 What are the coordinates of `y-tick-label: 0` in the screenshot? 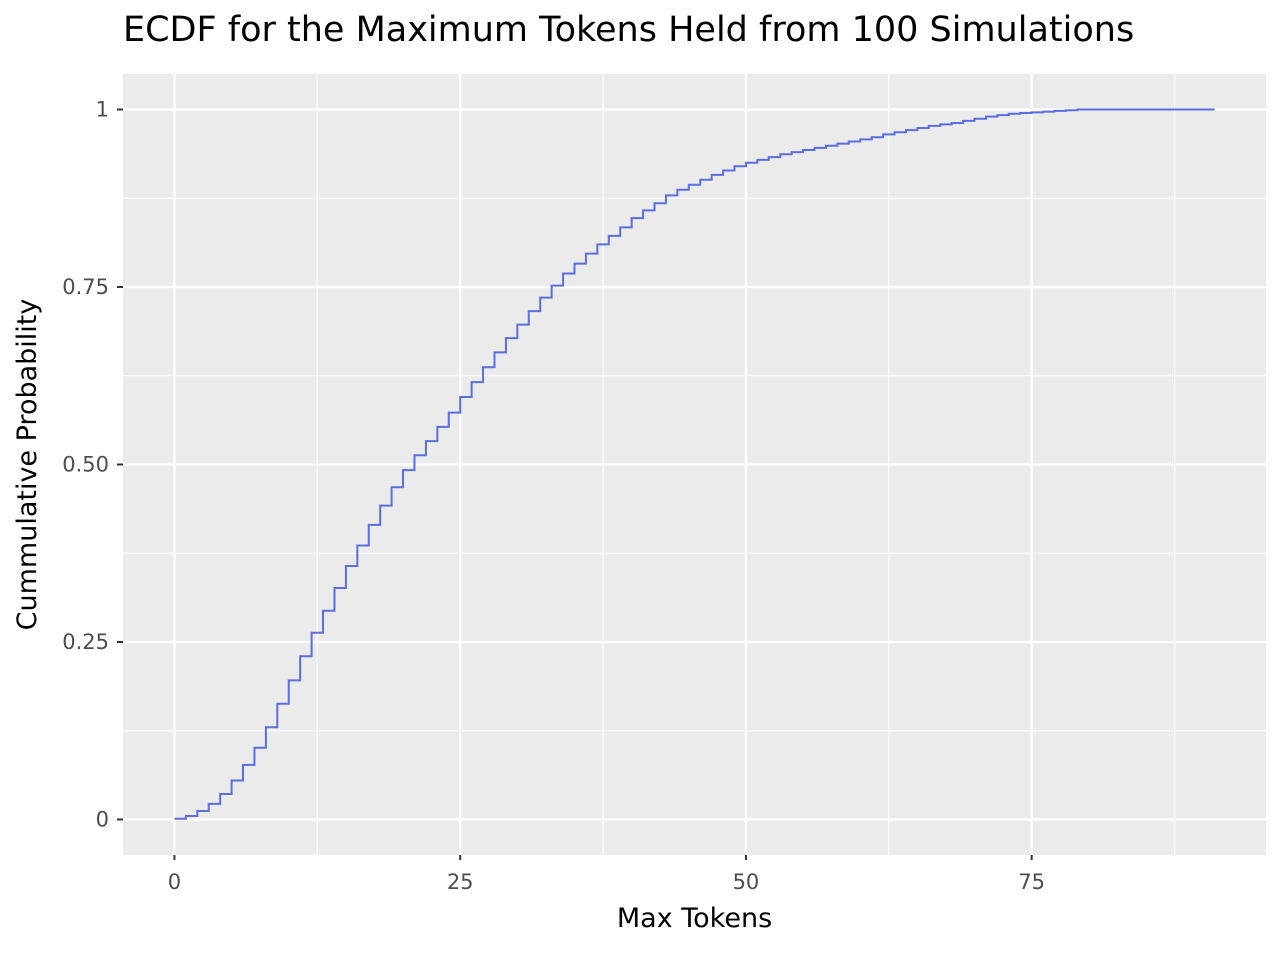 It's located at (102, 820).